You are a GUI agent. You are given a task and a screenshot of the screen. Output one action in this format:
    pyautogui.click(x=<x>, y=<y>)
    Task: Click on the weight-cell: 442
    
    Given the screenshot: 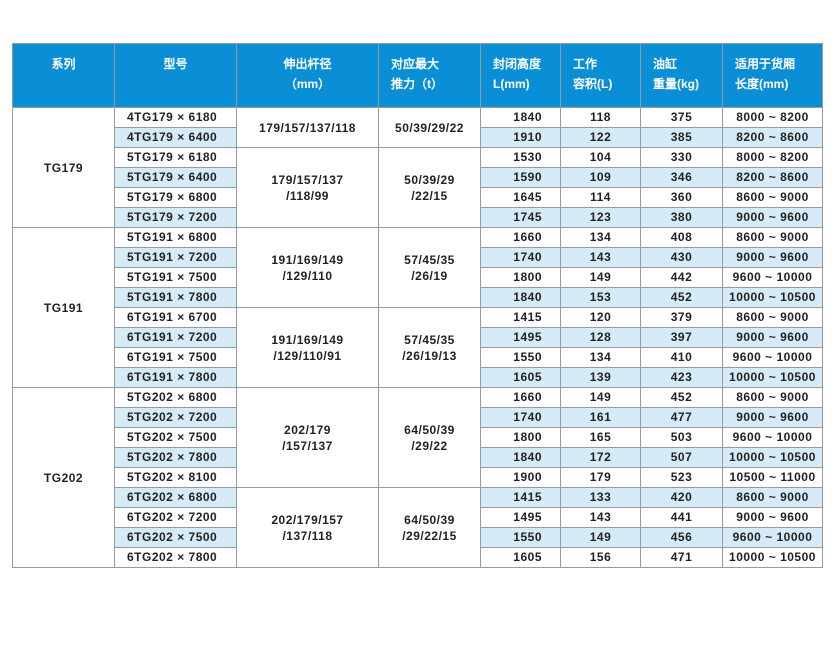 What is the action you would take?
    pyautogui.click(x=681, y=277)
    